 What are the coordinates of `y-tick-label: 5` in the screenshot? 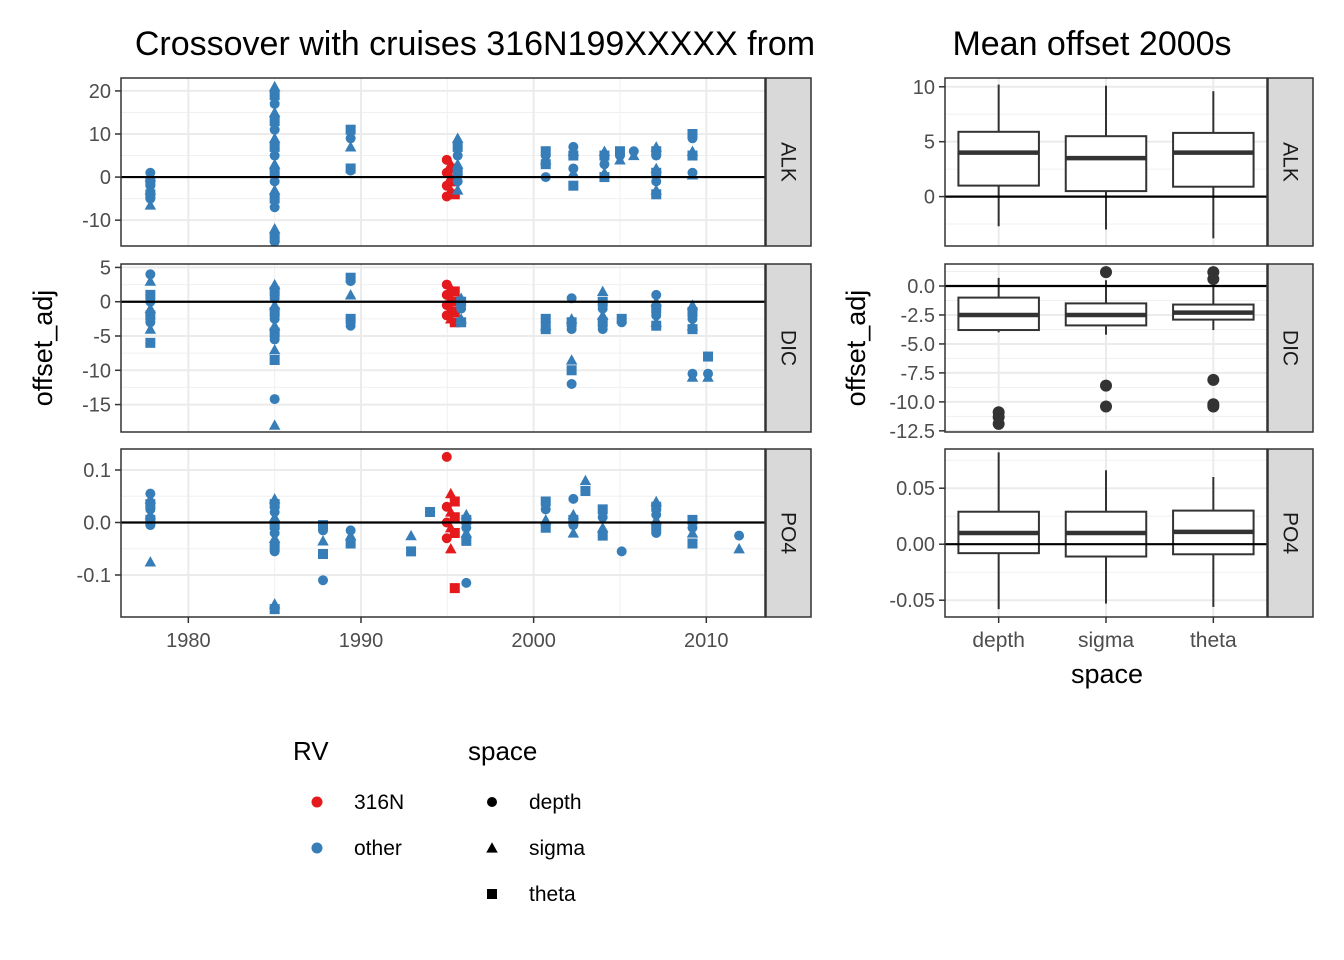 It's located at (105, 268).